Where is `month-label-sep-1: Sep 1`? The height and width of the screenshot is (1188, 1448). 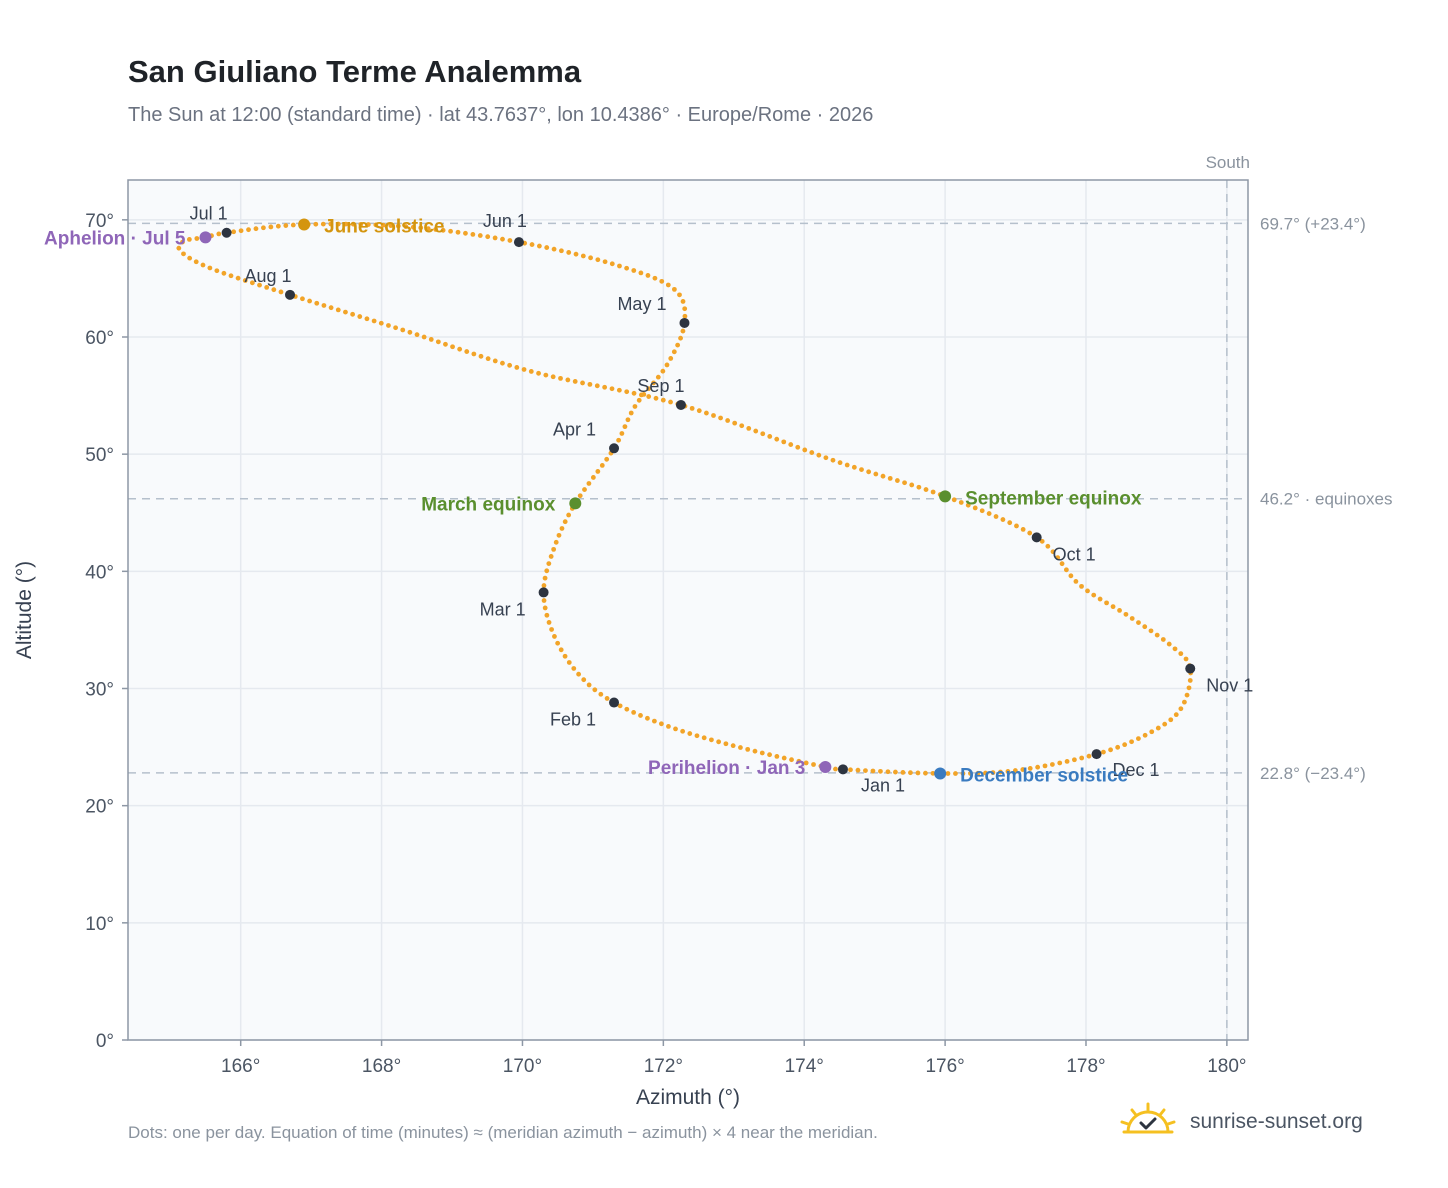
month-label-sep-1: Sep 1 is located at coordinates (660, 386).